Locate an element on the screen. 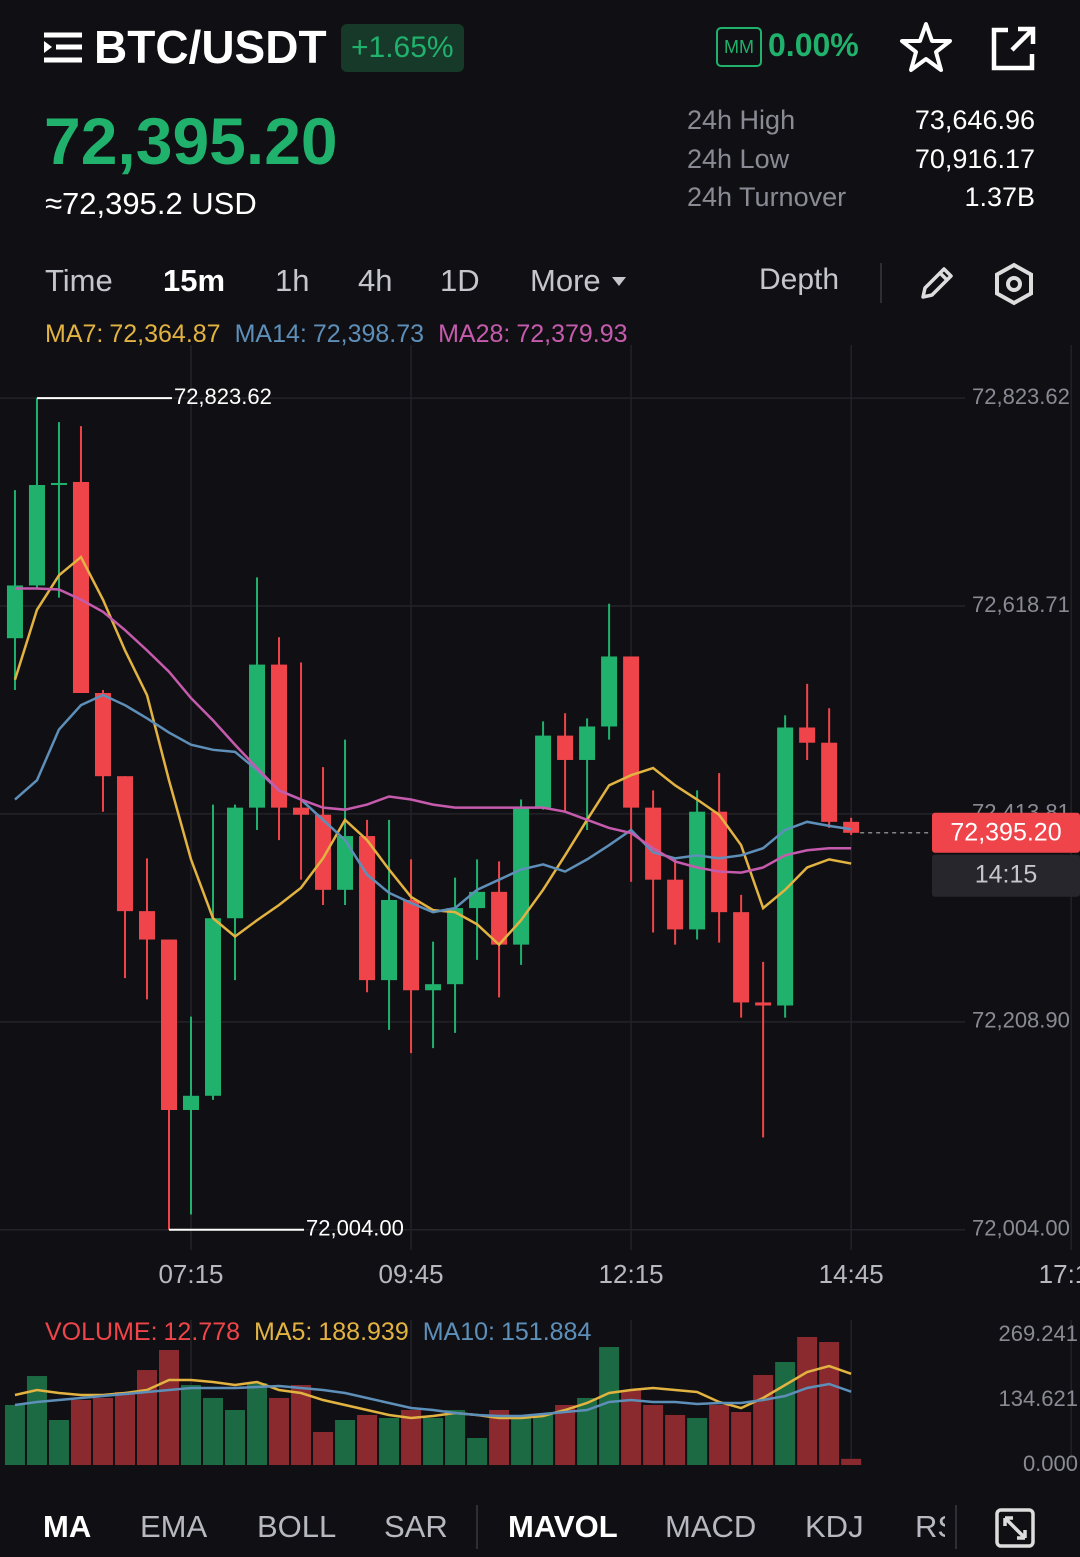  stat-value: 1.37B is located at coordinates (999, 197).